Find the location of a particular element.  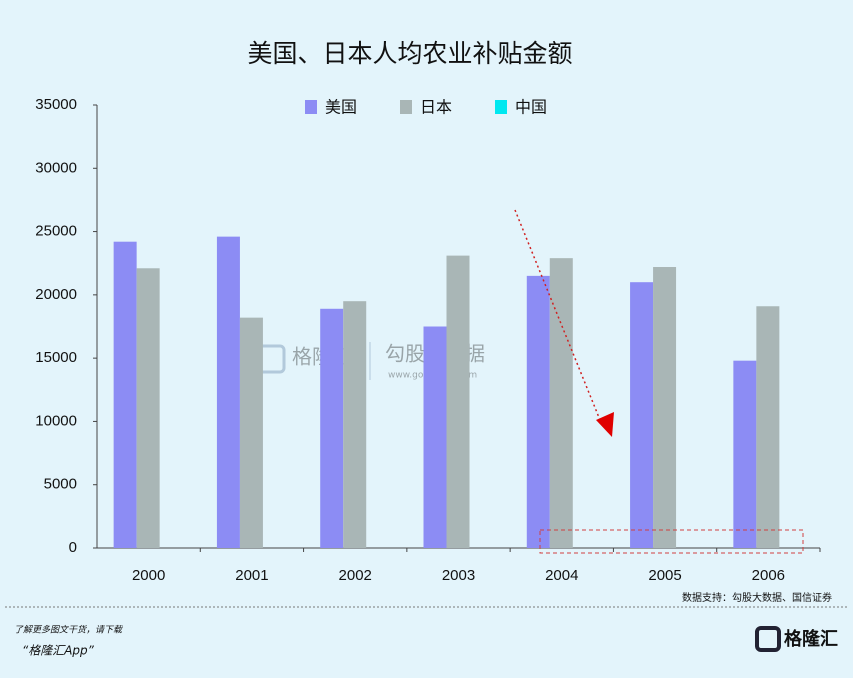

x-tick-label: 2002 is located at coordinates (355, 575).